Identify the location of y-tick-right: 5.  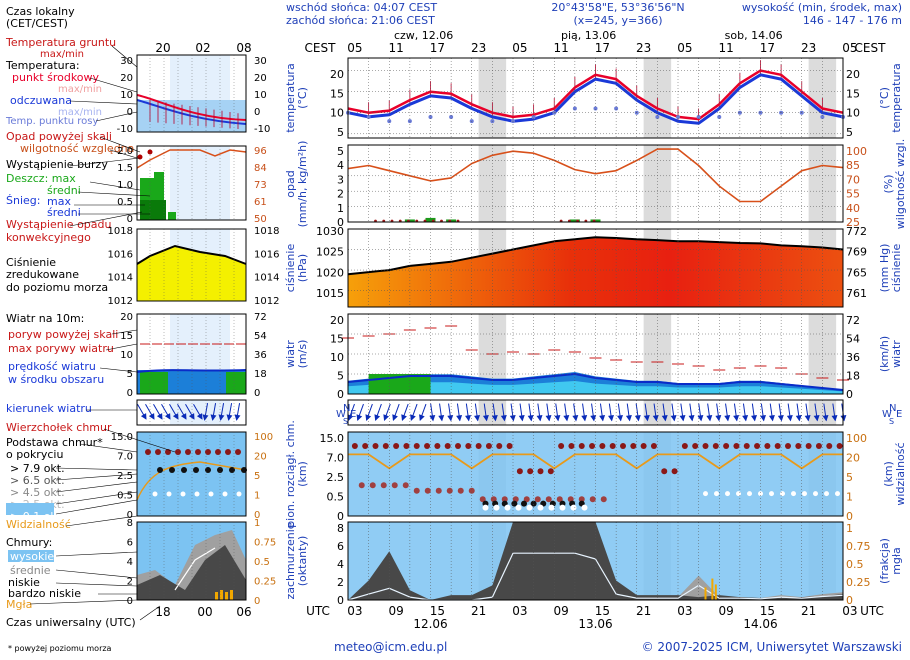
(849, 132).